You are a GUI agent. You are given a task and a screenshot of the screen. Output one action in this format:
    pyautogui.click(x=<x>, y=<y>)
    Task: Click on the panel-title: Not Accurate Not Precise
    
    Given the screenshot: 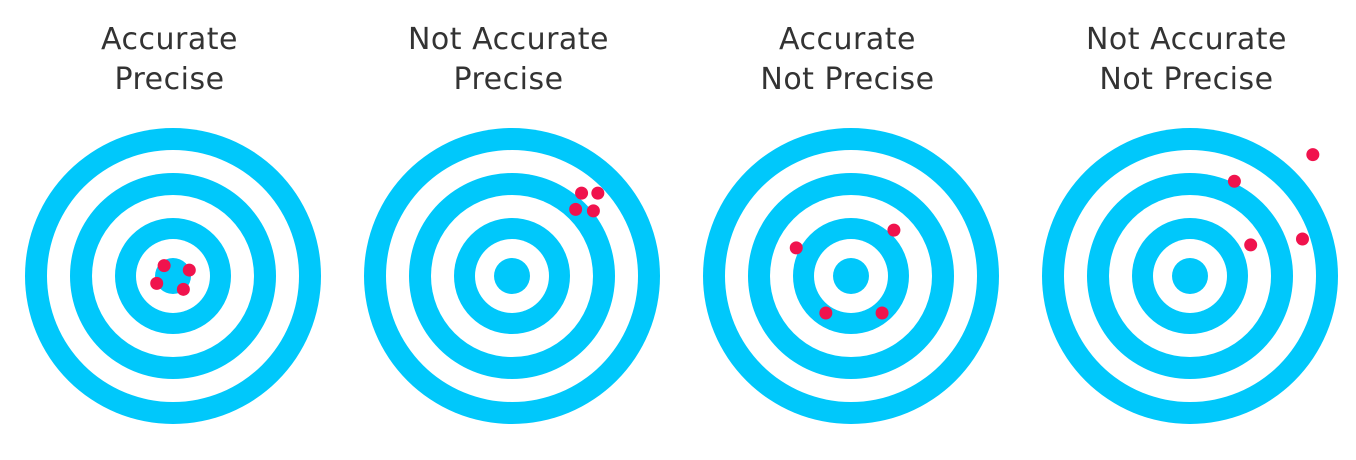 What is the action you would take?
    pyautogui.click(x=1186, y=60)
    